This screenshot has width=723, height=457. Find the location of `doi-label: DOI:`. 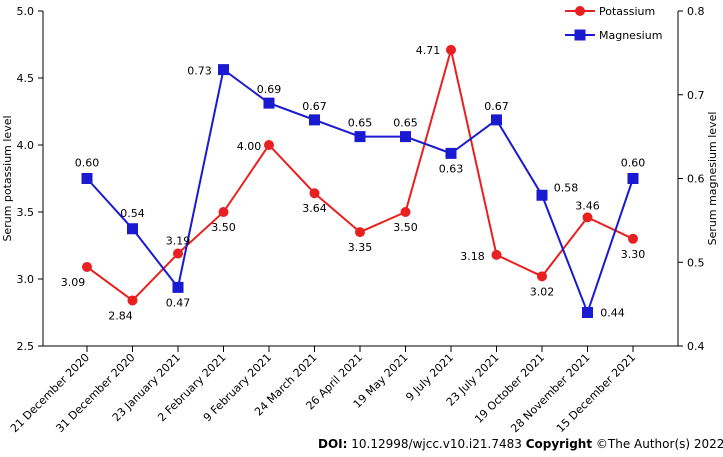

doi-label: DOI: is located at coordinates (333, 444).